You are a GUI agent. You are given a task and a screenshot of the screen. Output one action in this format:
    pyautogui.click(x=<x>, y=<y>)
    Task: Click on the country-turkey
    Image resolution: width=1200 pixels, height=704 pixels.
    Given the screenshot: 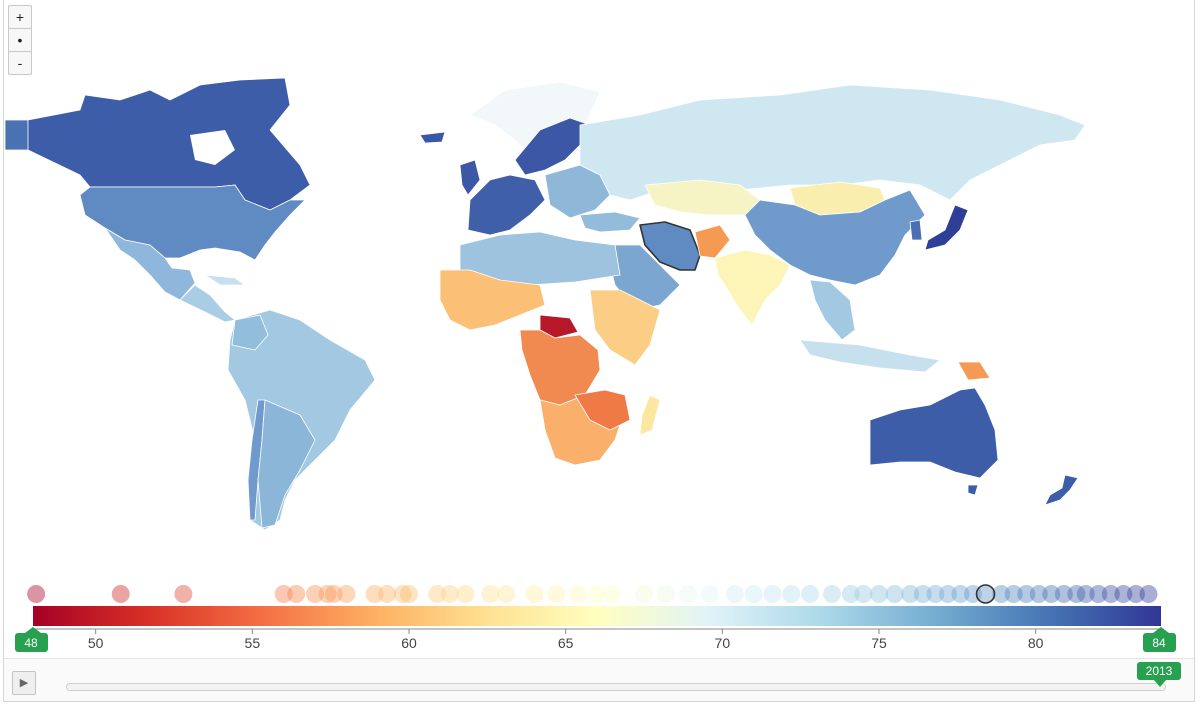 What is the action you would take?
    pyautogui.click(x=610, y=222)
    